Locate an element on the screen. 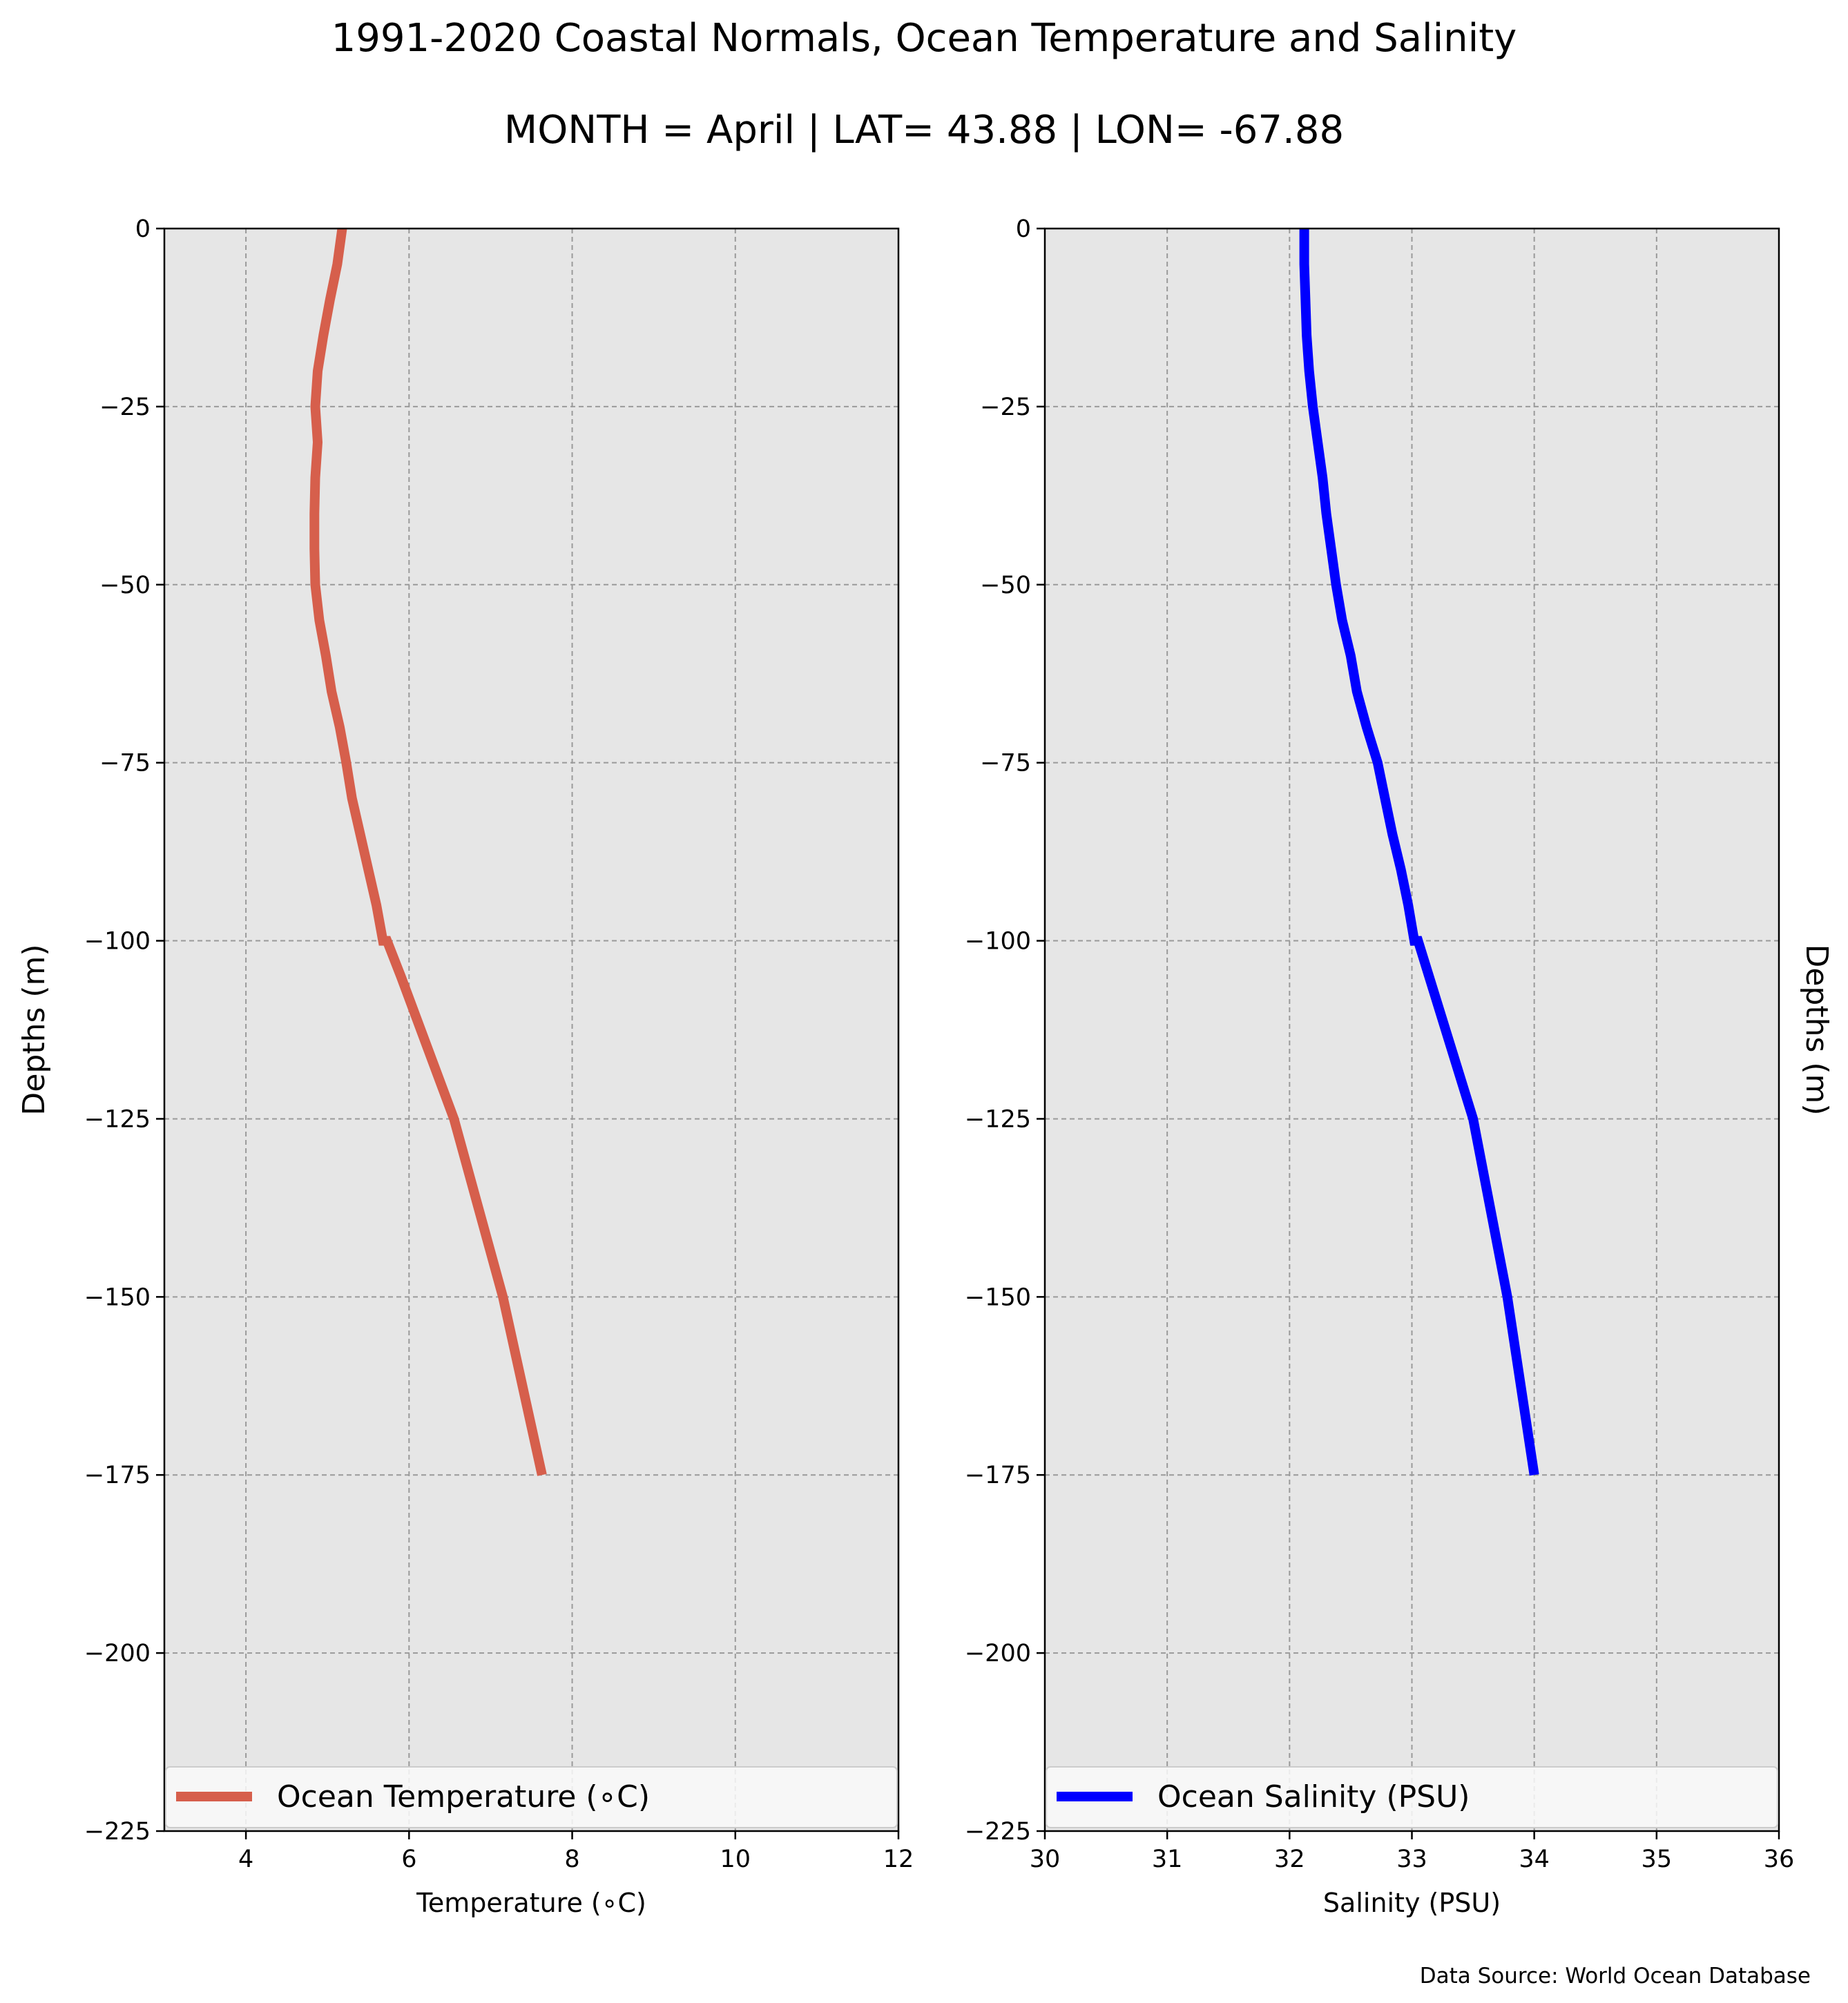 The width and height of the screenshot is (1848, 2003). temperature-y-tick-label: 0 is located at coordinates (143, 229).